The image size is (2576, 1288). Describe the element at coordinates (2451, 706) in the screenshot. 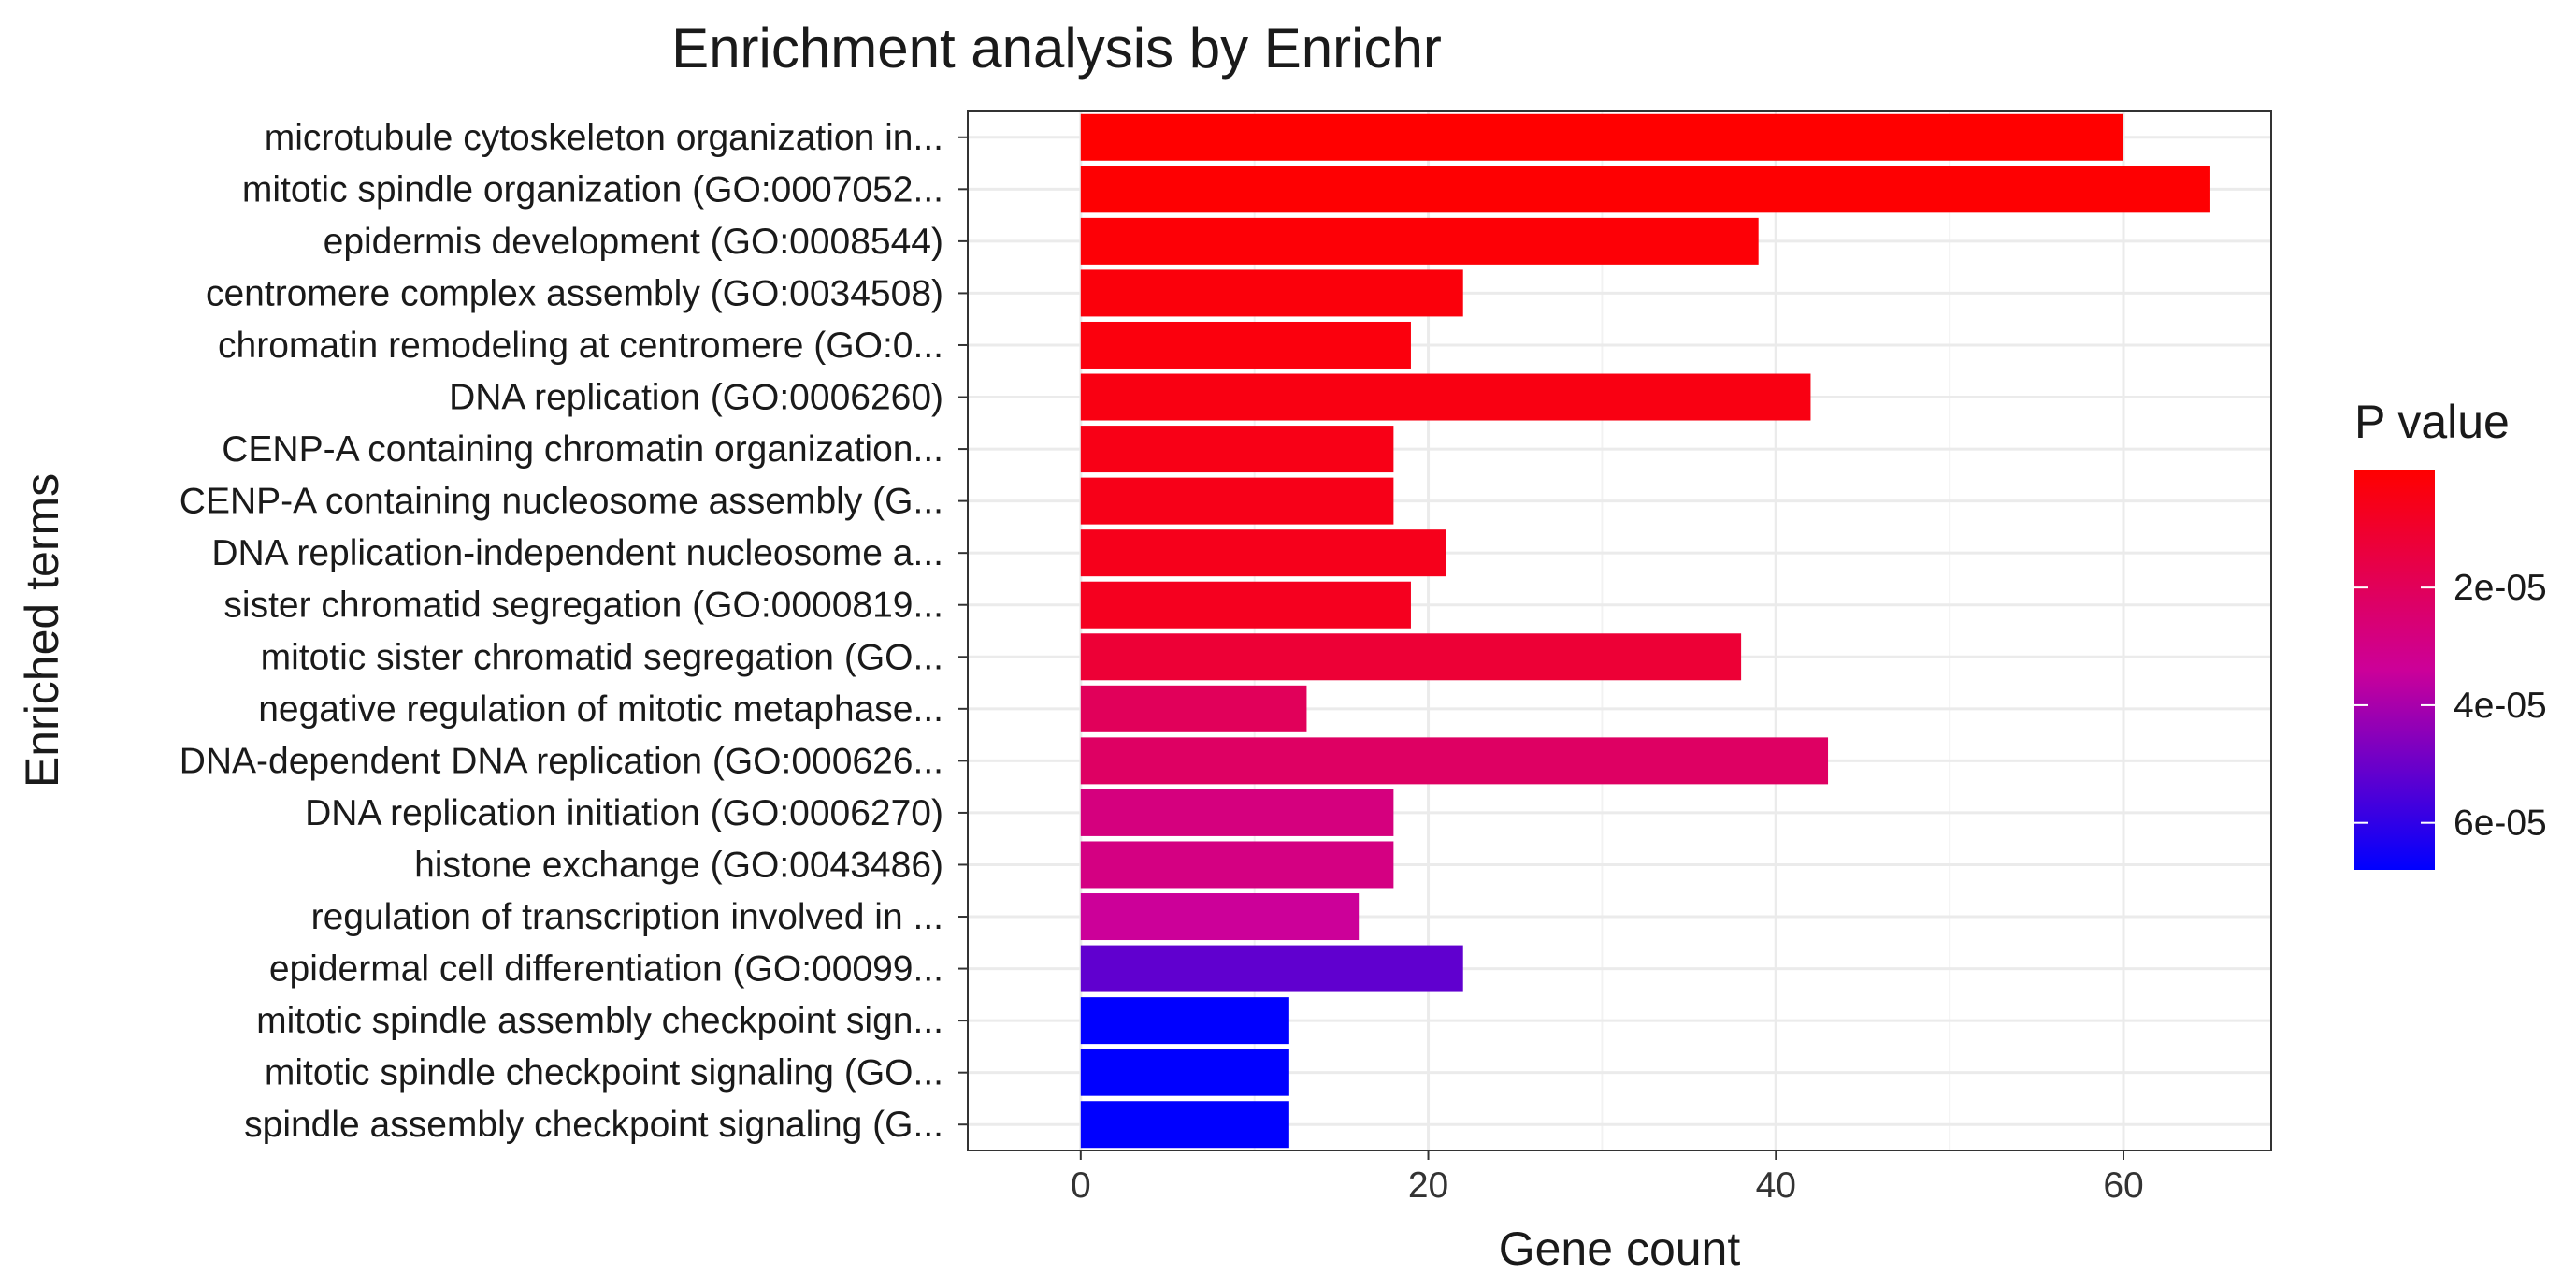

I see `legend-ticks: 2e-05 4e-05 6e-05` at that location.